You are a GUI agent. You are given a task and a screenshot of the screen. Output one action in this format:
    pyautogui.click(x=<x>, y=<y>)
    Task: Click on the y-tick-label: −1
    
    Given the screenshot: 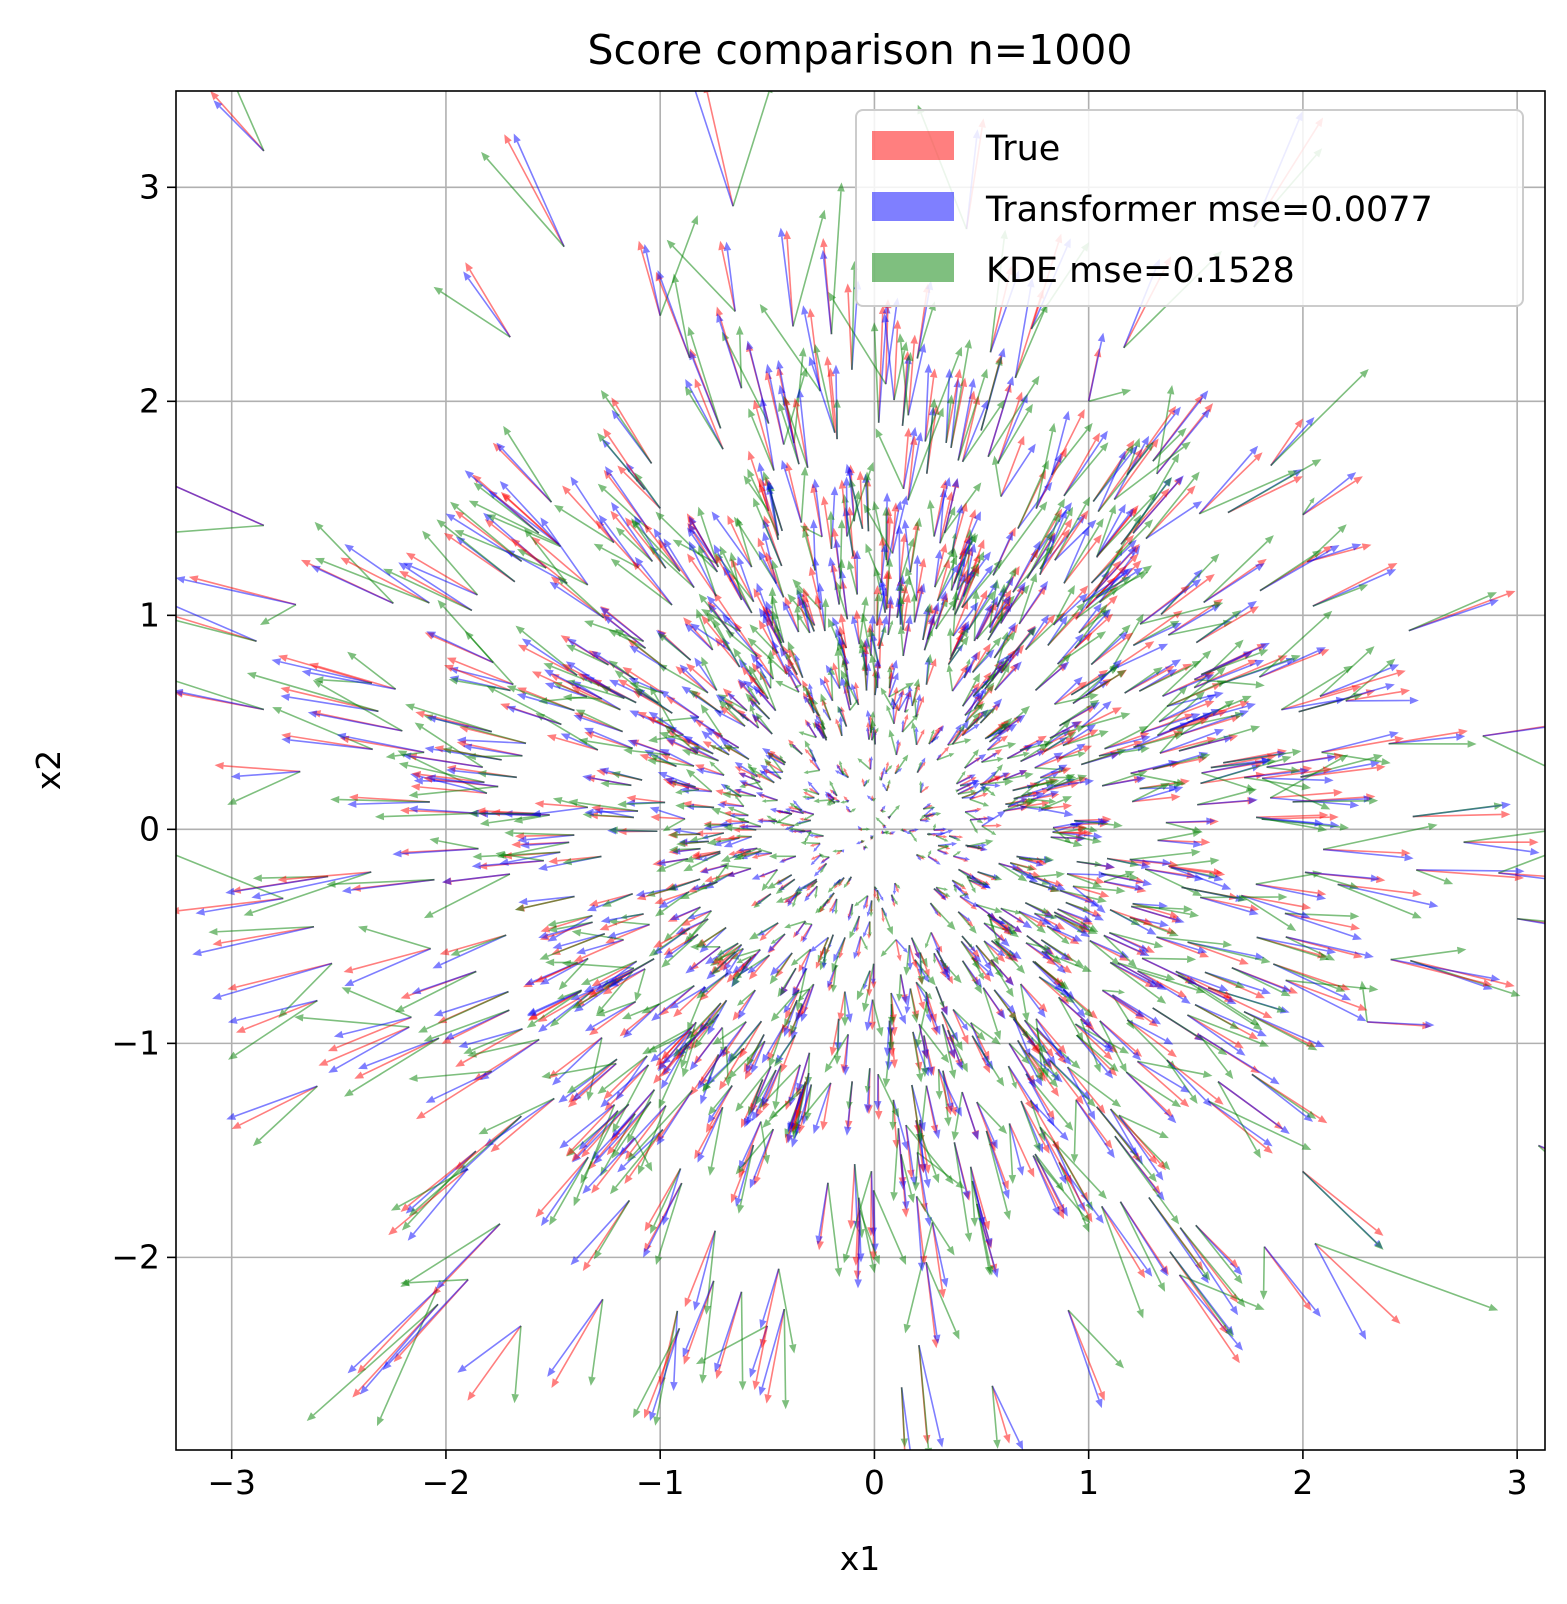 What is the action you would take?
    pyautogui.click(x=135, y=1042)
    